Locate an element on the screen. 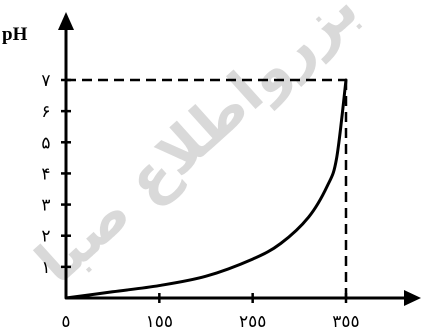  y-axis-arrow is located at coordinates (66, 21).